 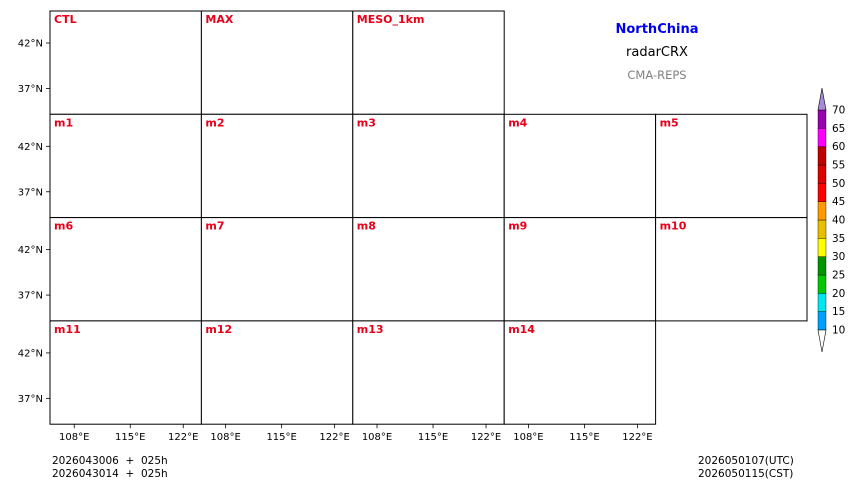 What do you see at coordinates (838, 202) in the screenshot?
I see `colorbar-tick-label: 45` at bounding box center [838, 202].